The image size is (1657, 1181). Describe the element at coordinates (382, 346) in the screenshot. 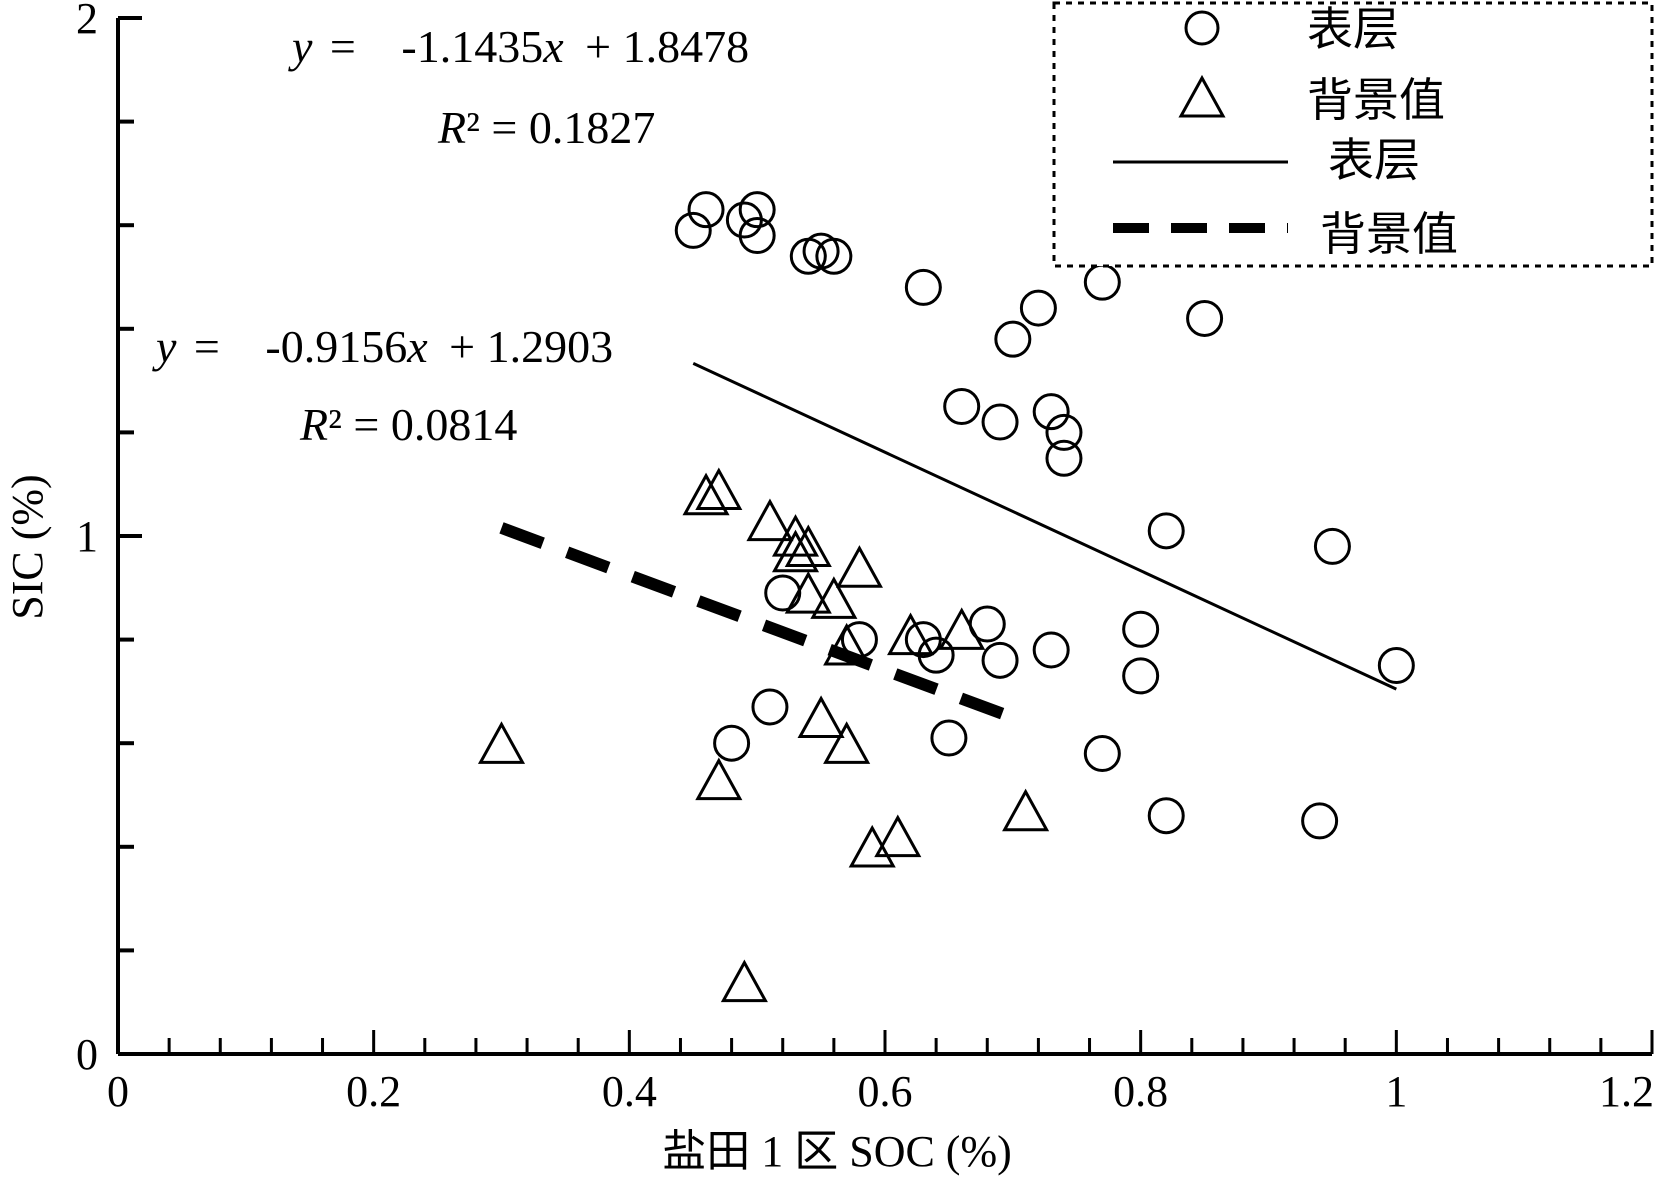

I see `background-equation-text: y = -0.9156x + 1.2903` at that location.